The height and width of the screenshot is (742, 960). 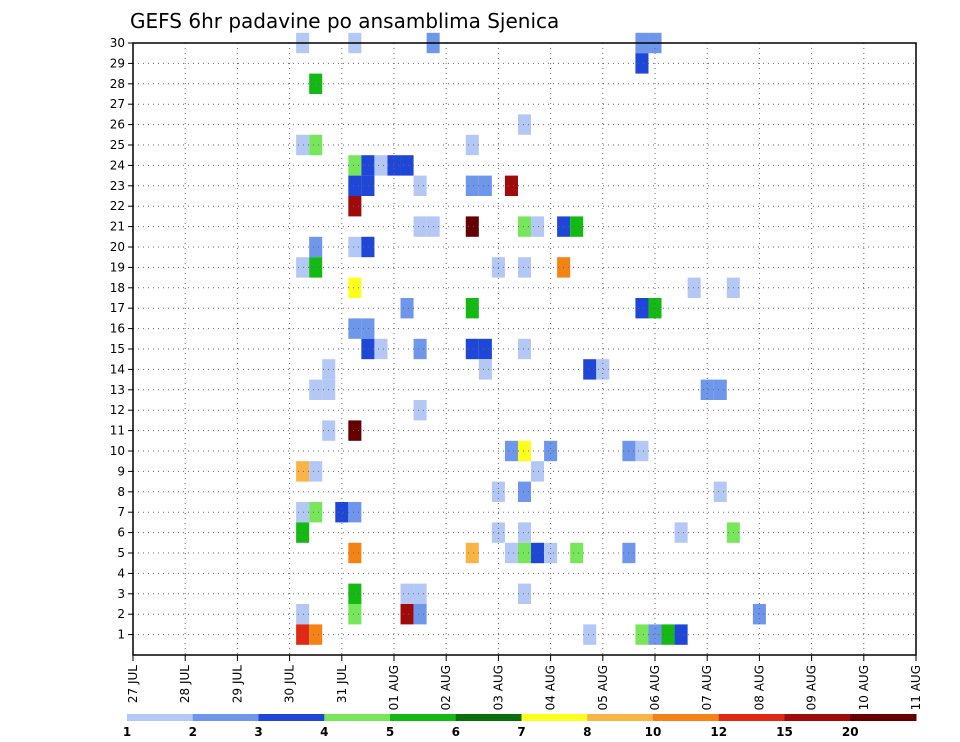 I want to click on x-tick-label: 28 JUL, so click(x=185, y=684).